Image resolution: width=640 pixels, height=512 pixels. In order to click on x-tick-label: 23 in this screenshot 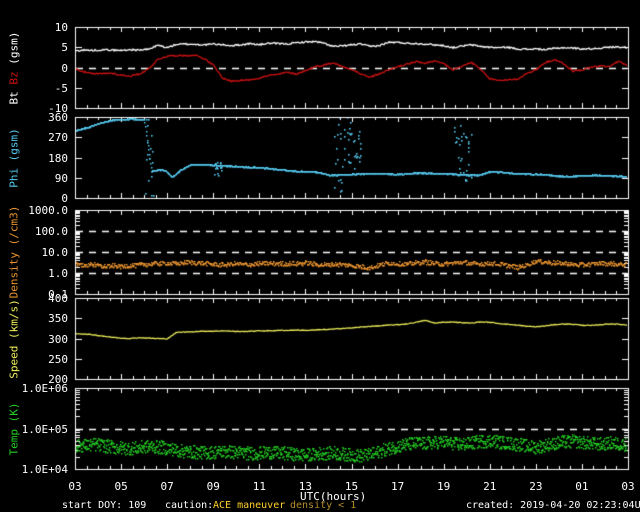, I will do `click(536, 486)`.